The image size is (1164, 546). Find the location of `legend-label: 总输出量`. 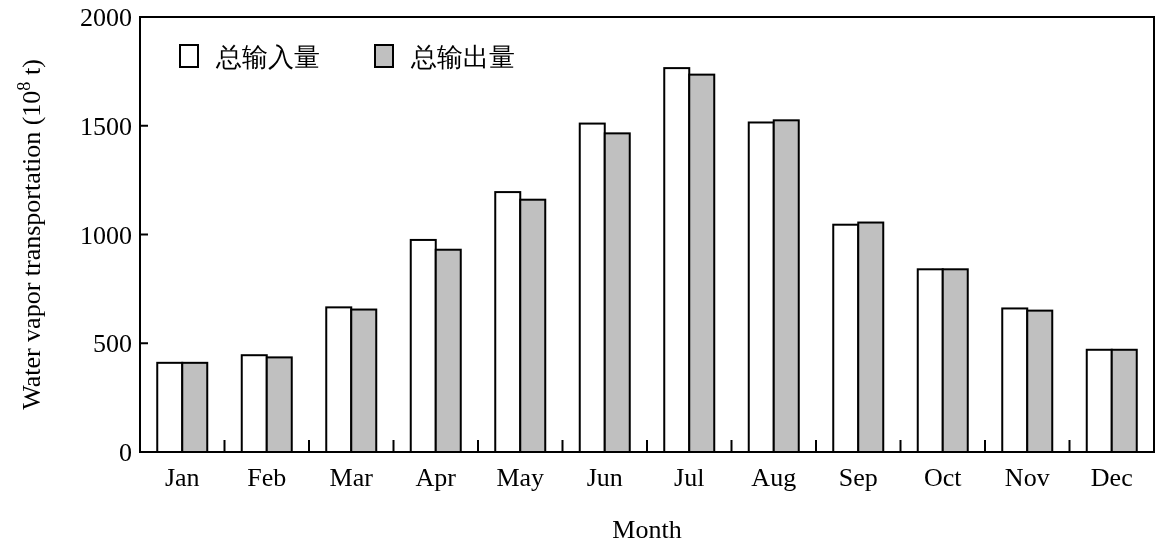

legend-label: 总输出量 is located at coordinates (462, 57).